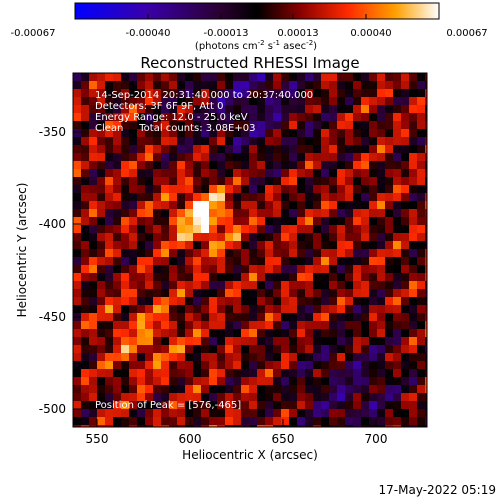  Describe the element at coordinates (256, 45) in the screenshot. I see `colorbar-unit-label: (photons cm-2 s-1 asec-2)` at that location.